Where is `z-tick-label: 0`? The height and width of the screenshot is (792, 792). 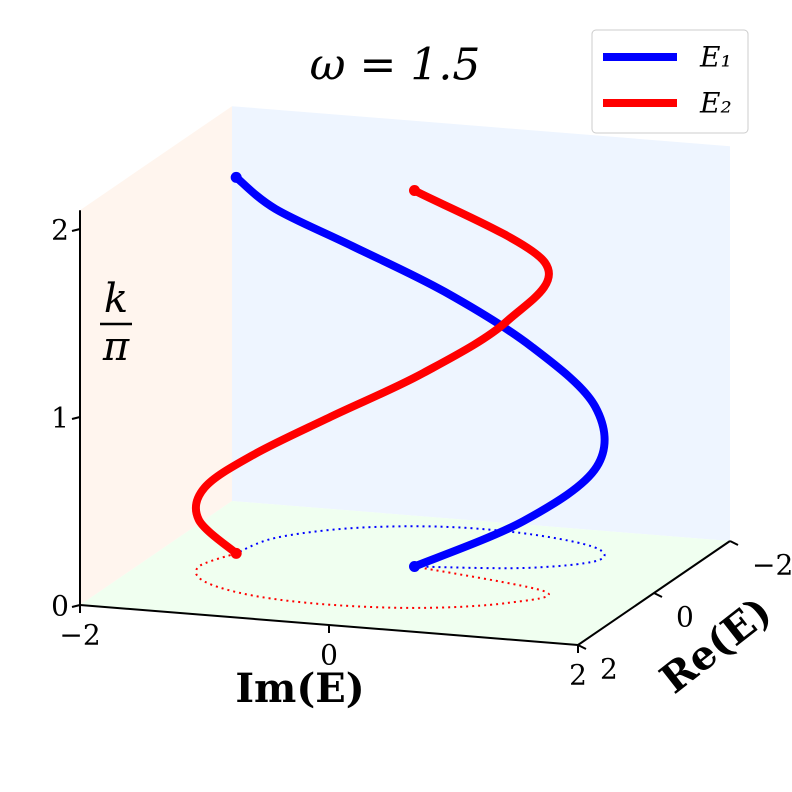
z-tick-label: 0 is located at coordinates (60, 606).